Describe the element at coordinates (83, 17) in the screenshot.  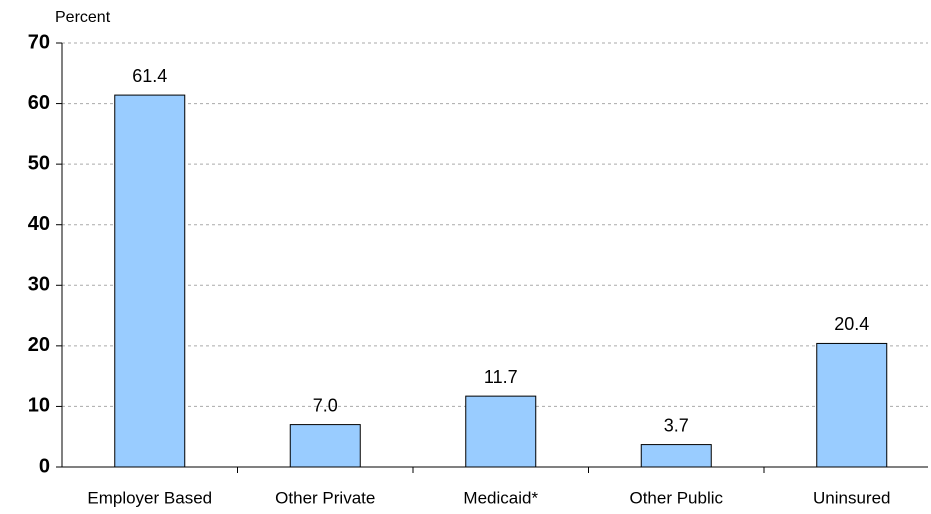
I see `y-axis-label: Percent` at that location.